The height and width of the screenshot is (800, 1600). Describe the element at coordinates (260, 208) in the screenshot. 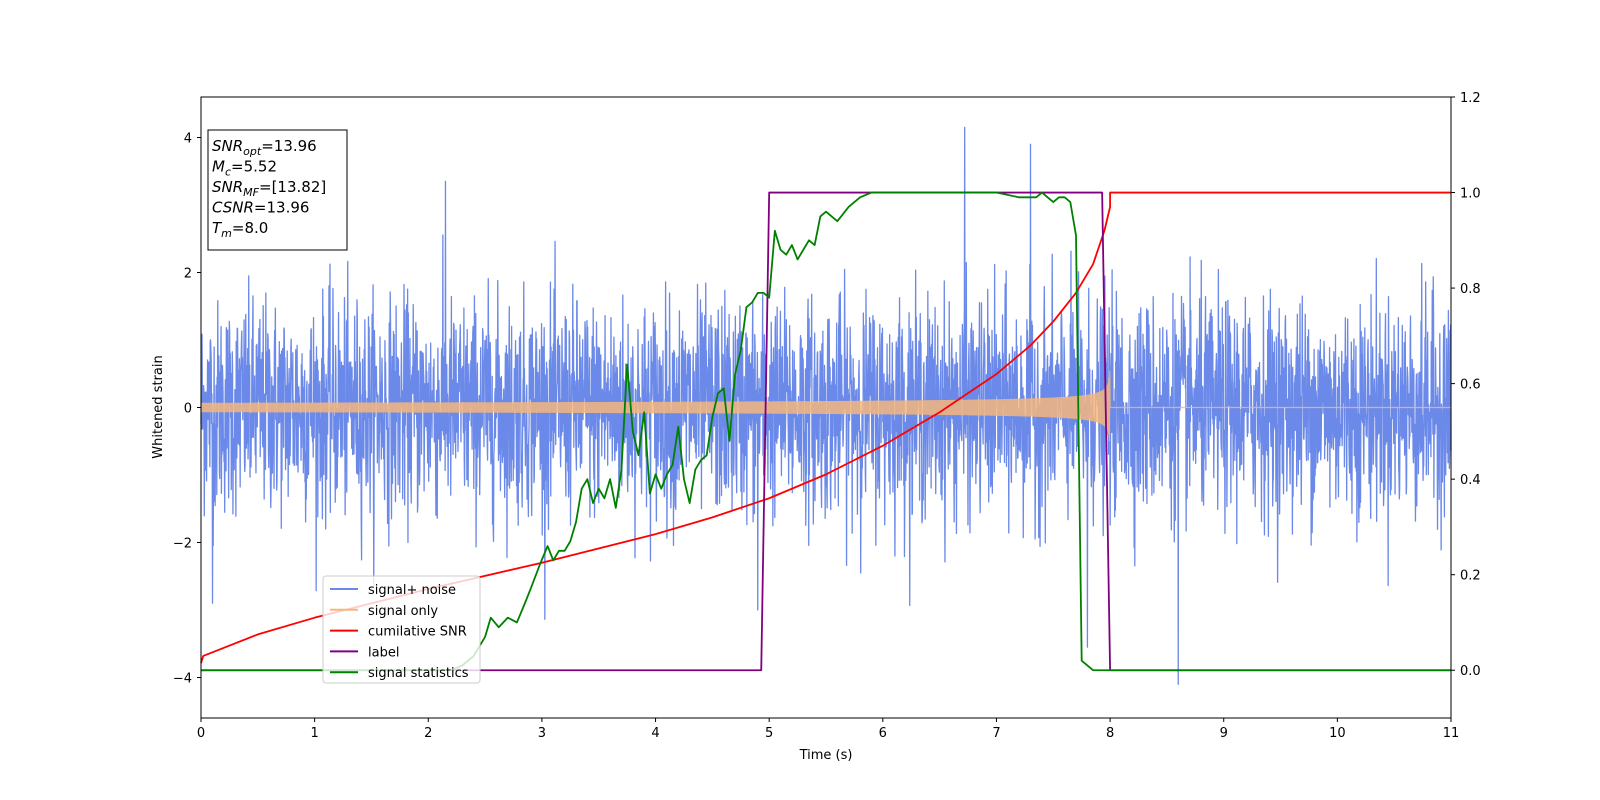

I see `info-line: CSNR=13.96` at that location.